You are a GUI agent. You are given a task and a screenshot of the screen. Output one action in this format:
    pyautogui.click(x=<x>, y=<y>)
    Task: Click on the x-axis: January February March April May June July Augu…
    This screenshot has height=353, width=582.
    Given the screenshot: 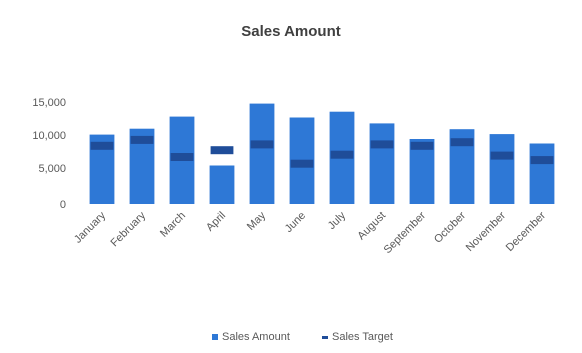 What is the action you would take?
    pyautogui.click(x=310, y=232)
    